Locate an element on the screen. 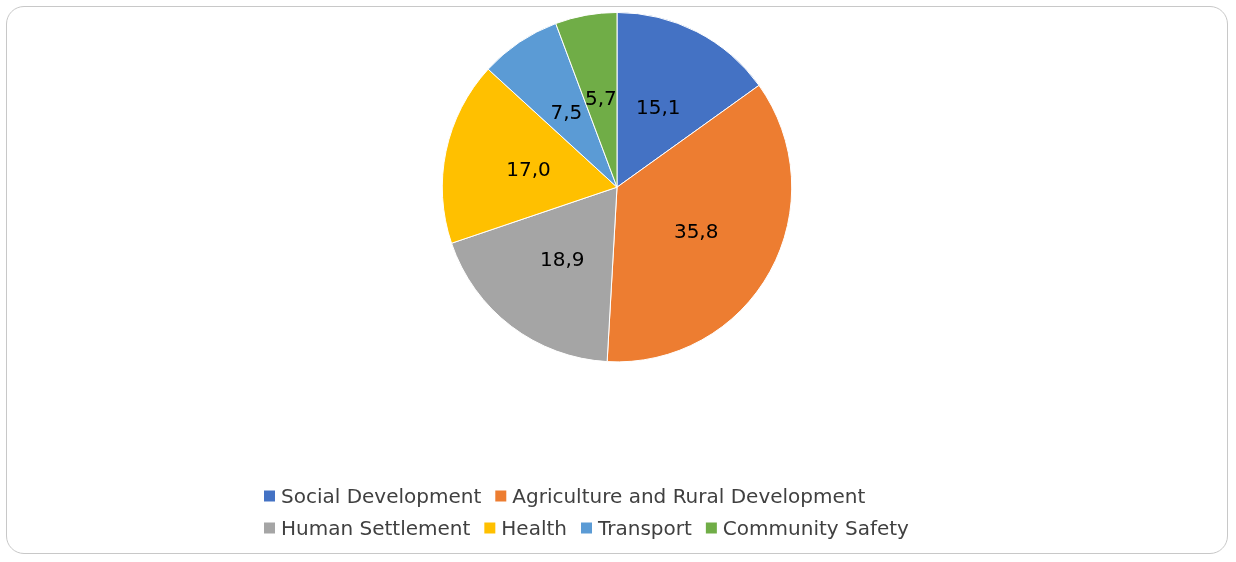  legend-label: Community Safety is located at coordinates (816, 528).